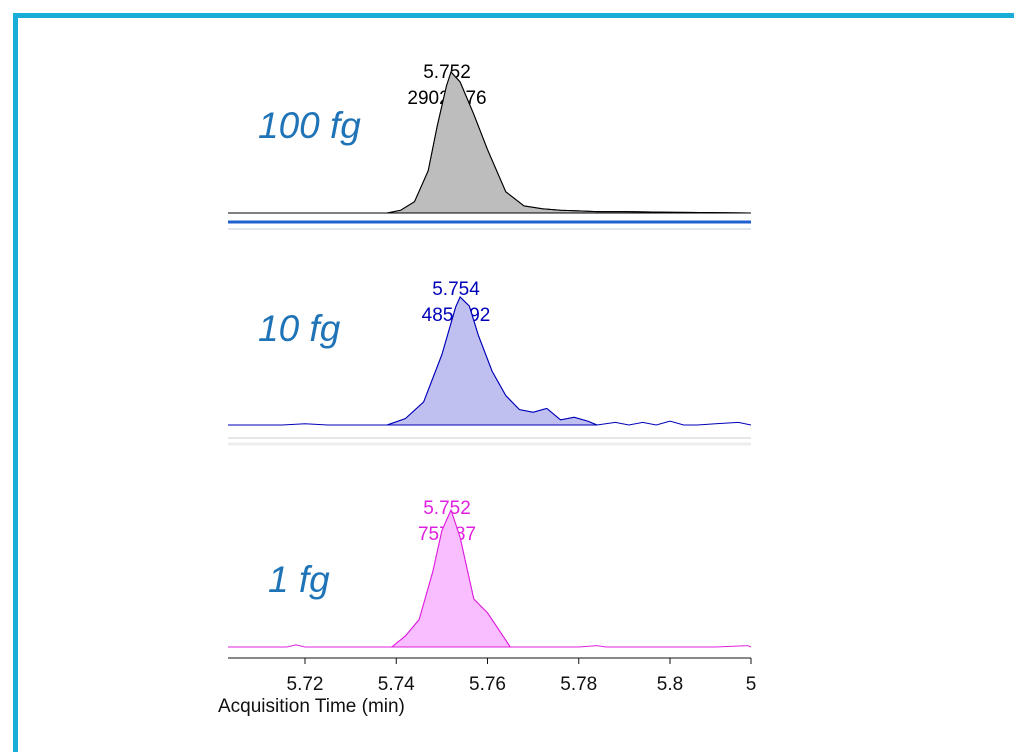 Image resolution: width=1014 pixels, height=752 pixels. I want to click on x-axis-label: Acquisition Time (min), so click(311, 706).